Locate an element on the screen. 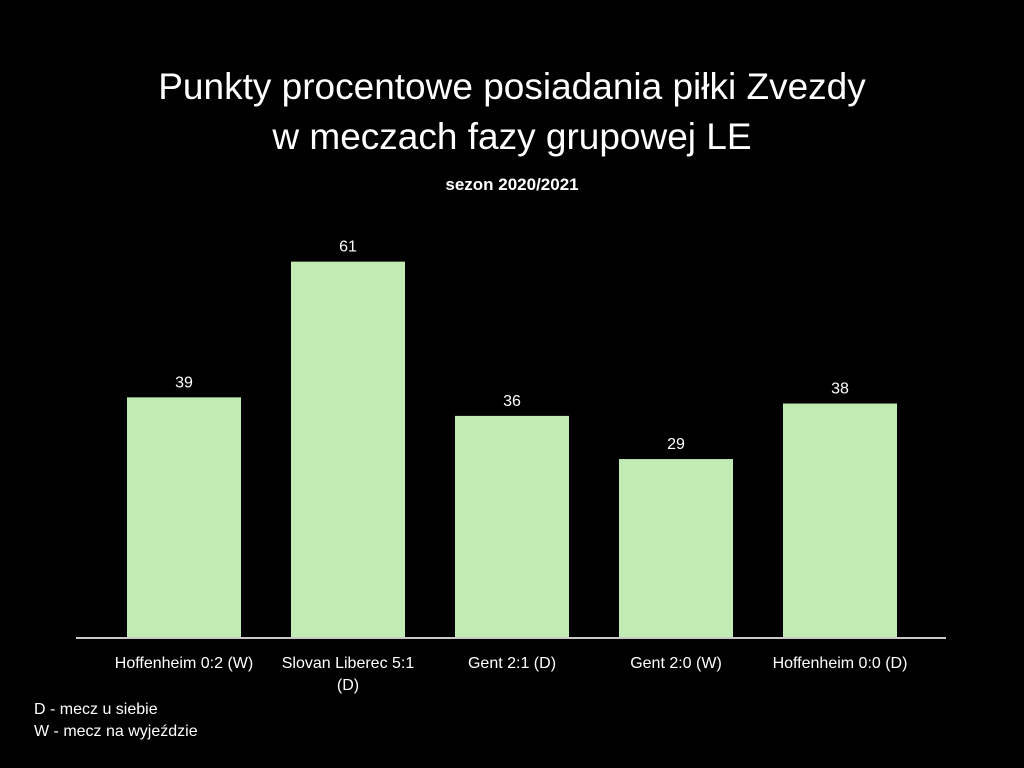 The image size is (1024, 768). data-label: 61 is located at coordinates (348, 247).